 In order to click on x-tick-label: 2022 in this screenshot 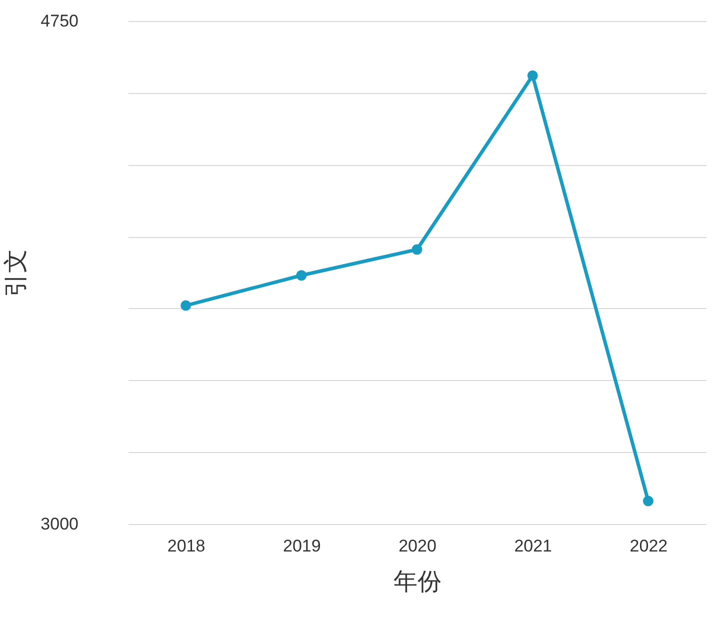, I will do `click(649, 546)`.